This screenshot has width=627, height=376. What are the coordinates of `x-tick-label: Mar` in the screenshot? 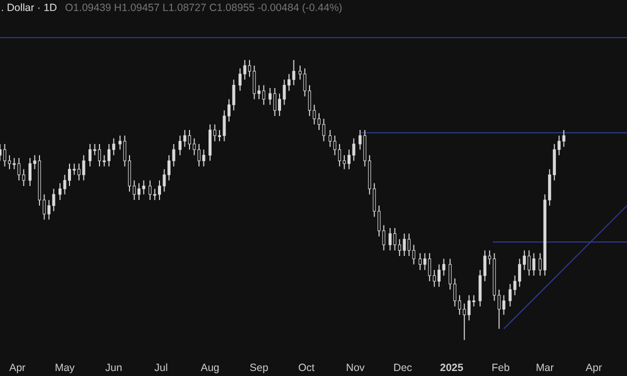 It's located at (545, 368).